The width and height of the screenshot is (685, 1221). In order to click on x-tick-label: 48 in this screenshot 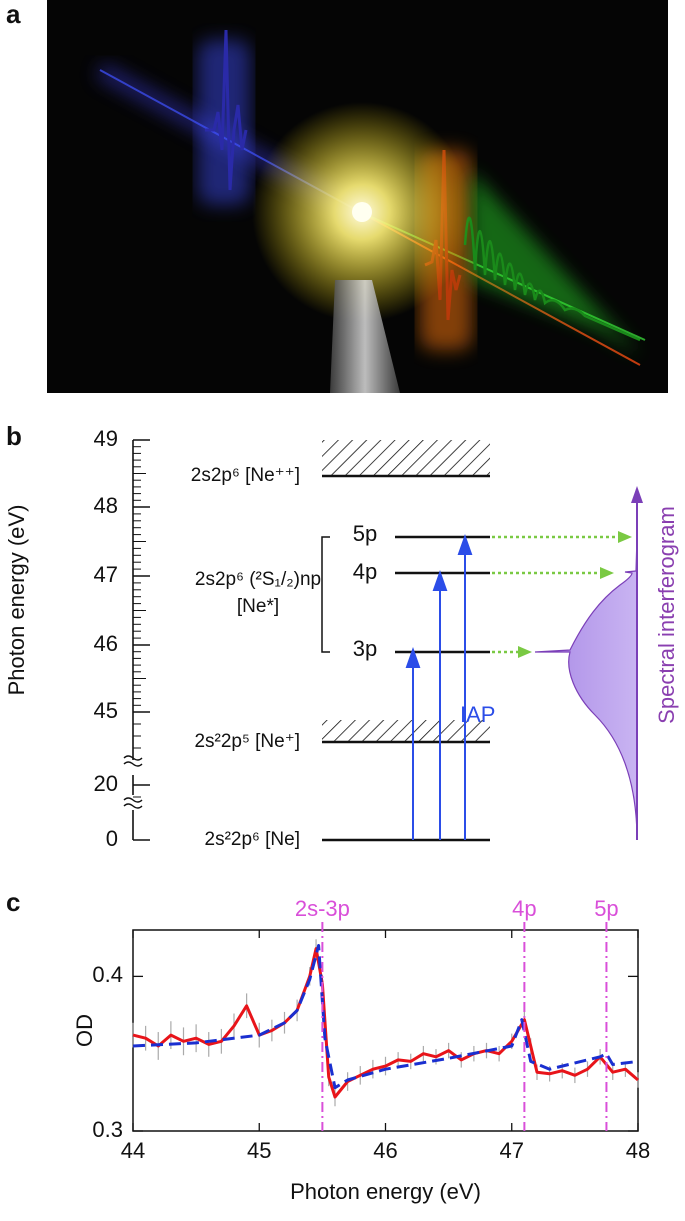, I will do `click(638, 1150)`.